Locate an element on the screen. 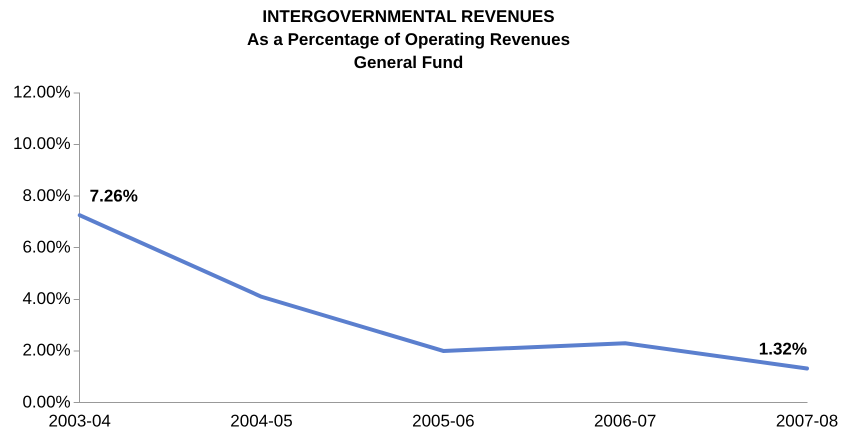 This screenshot has width=852, height=440. y-tick-label: 4.00% is located at coordinates (46, 298).